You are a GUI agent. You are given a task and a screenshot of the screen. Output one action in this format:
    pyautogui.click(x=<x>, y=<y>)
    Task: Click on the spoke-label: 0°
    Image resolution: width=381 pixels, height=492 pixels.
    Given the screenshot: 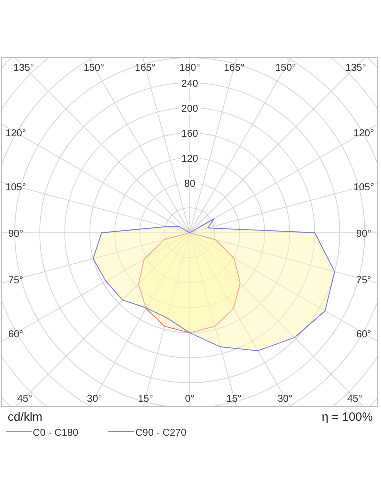 What is the action you would take?
    pyautogui.click(x=190, y=399)
    